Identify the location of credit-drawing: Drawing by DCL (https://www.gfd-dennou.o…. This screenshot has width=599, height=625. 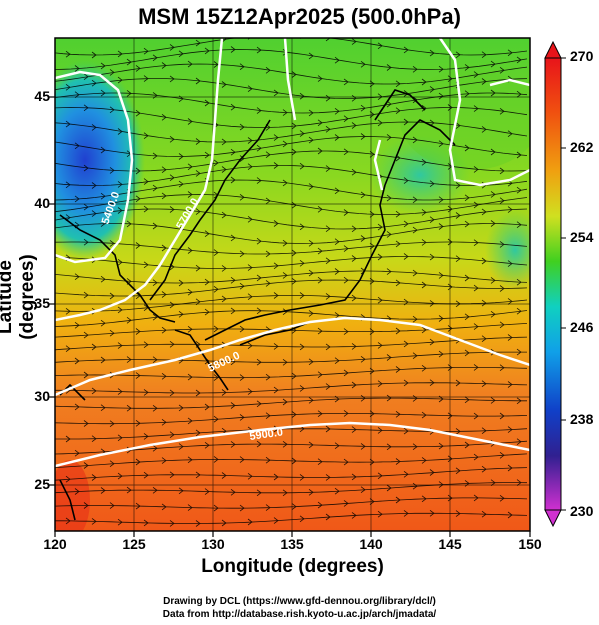
(299, 601).